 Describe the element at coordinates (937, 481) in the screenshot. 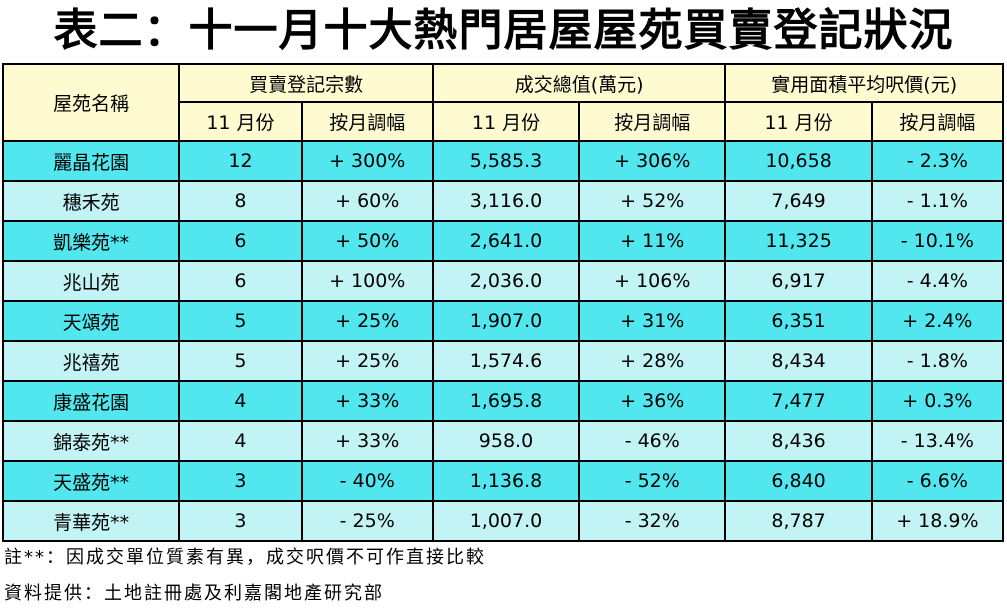

I see `avg-price-change-cell: - 6.6%` at that location.